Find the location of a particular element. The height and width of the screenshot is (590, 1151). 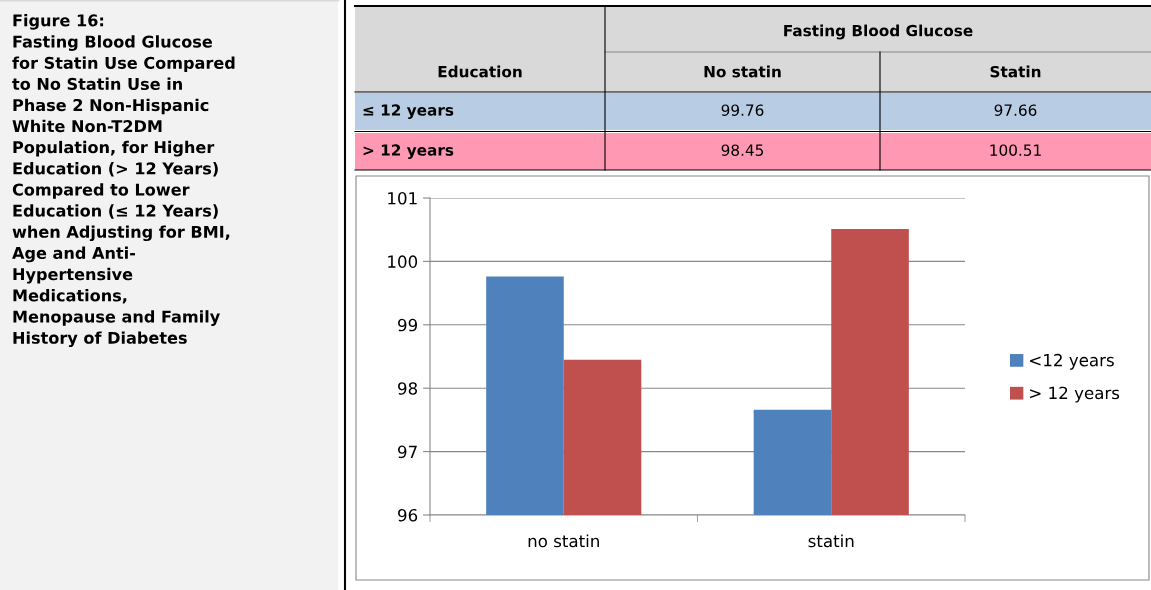

text: 97.66 is located at coordinates (1015, 110).